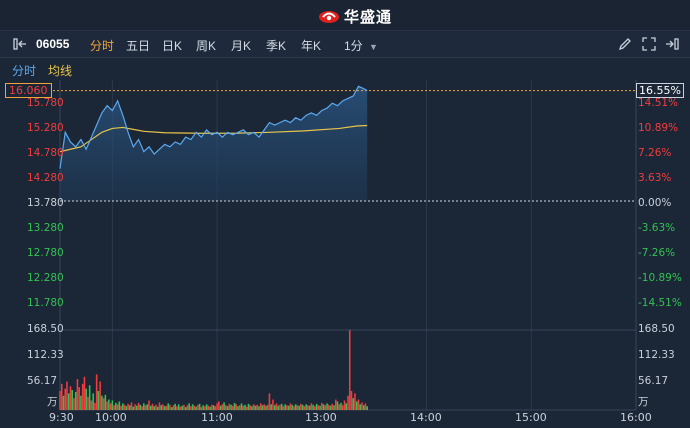  Describe the element at coordinates (655, 153) in the screenshot. I see `pct-tick: 7.26%` at that location.